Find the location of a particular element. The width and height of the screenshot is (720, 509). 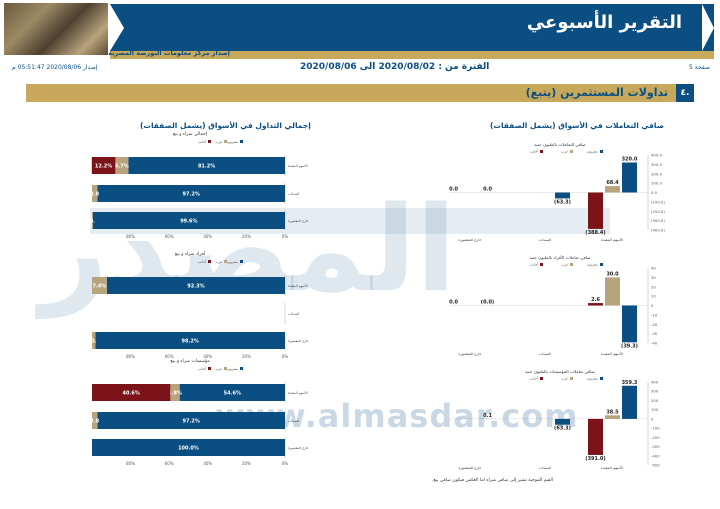

left-row-label: خارج المقصورة is located at coordinates (298, 221).